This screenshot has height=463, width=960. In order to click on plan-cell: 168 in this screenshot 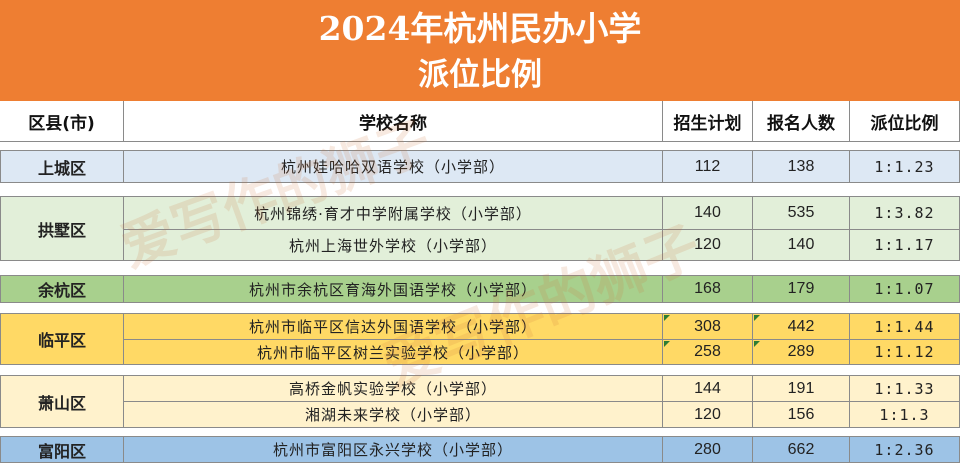, I will do `click(708, 289)`.